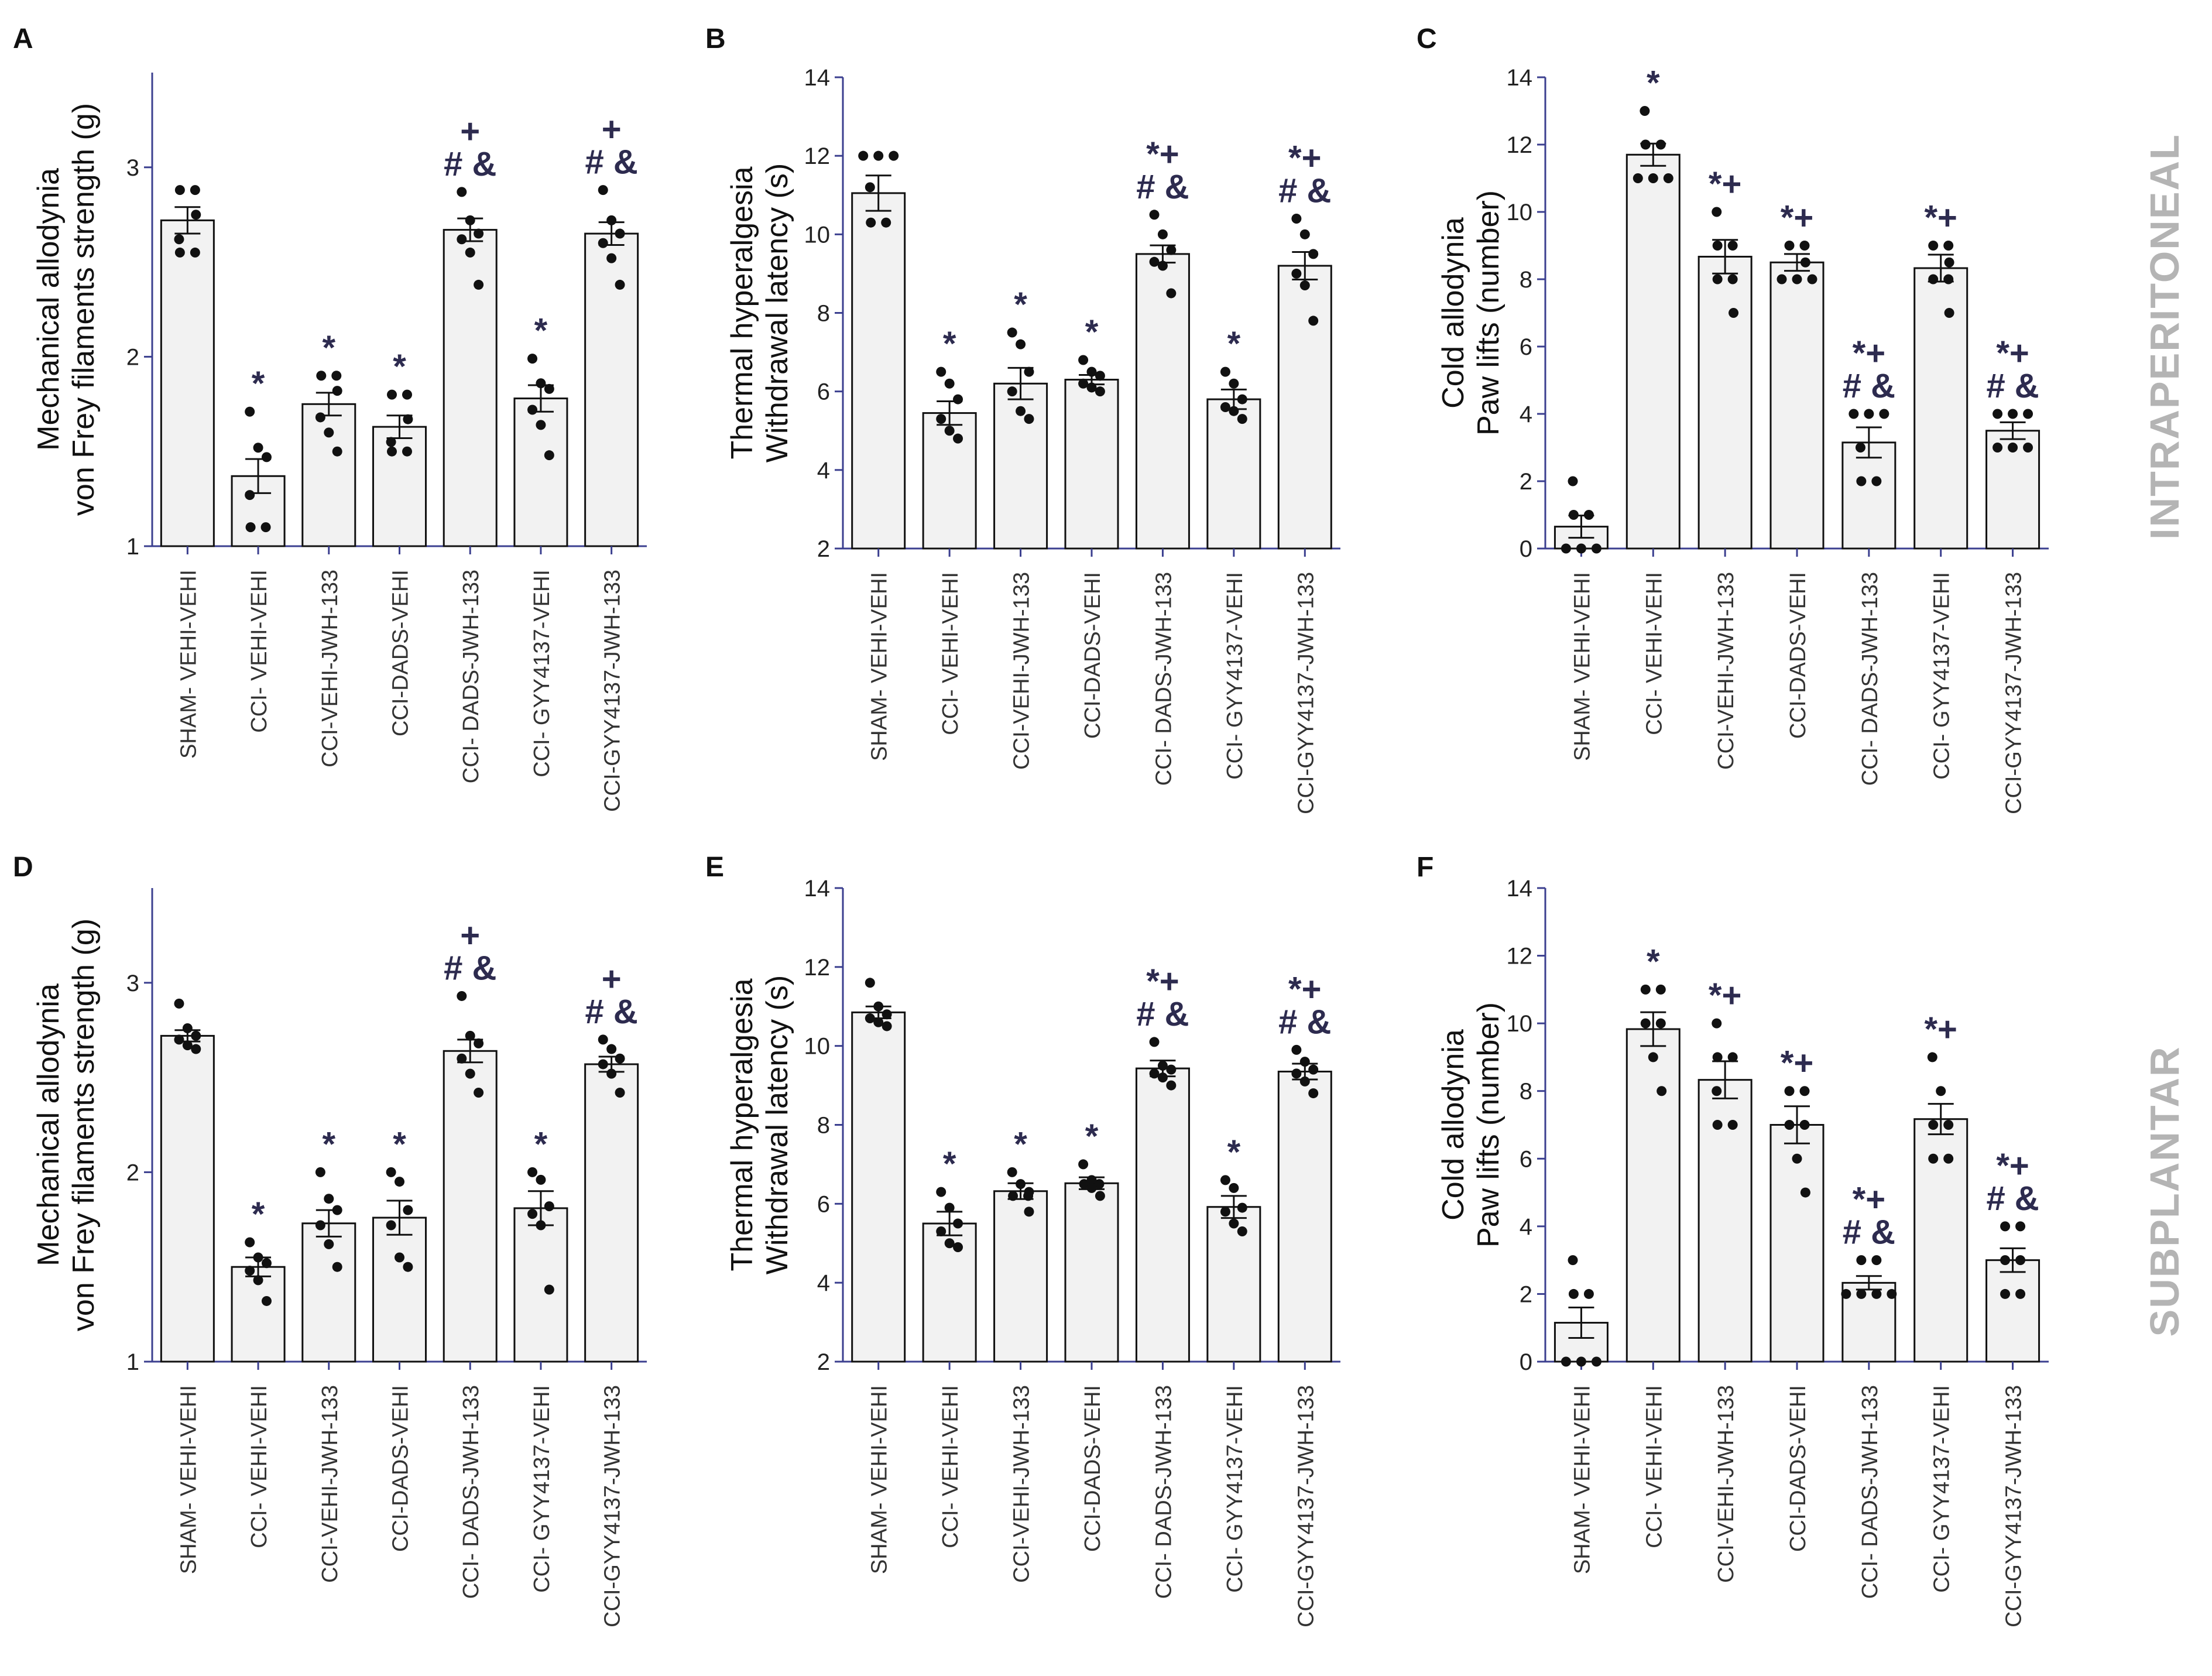 This screenshot has width=2212, height=1676. Describe the element at coordinates (1304, 191) in the screenshot. I see `significance-annotation-b: # &` at that location.